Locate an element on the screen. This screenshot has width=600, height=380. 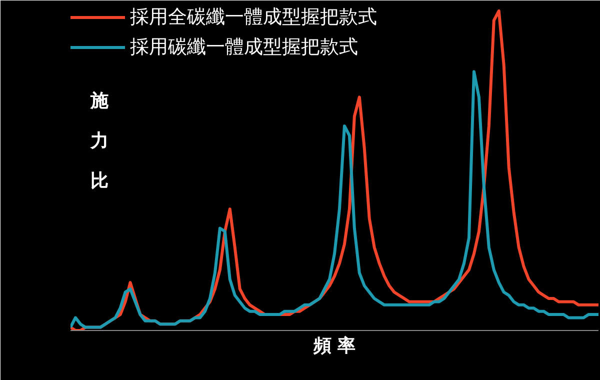
y-axis-title: 施力比 is located at coordinates (99, 141).